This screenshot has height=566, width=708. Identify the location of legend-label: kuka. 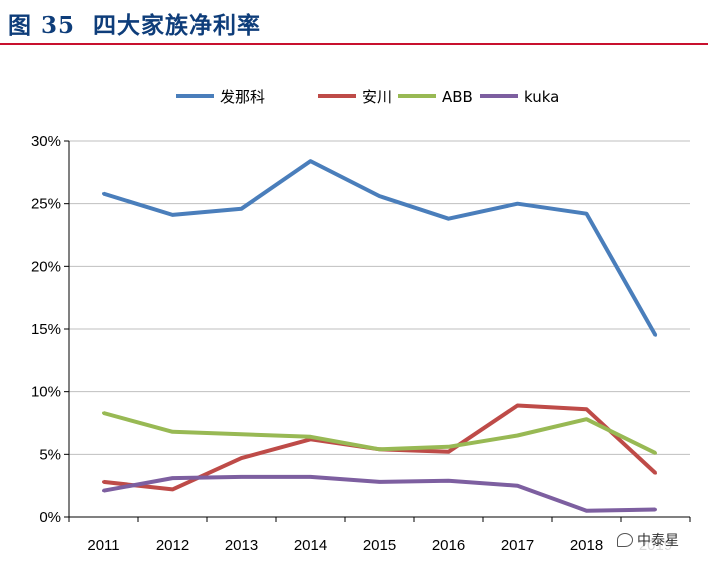
(541, 97).